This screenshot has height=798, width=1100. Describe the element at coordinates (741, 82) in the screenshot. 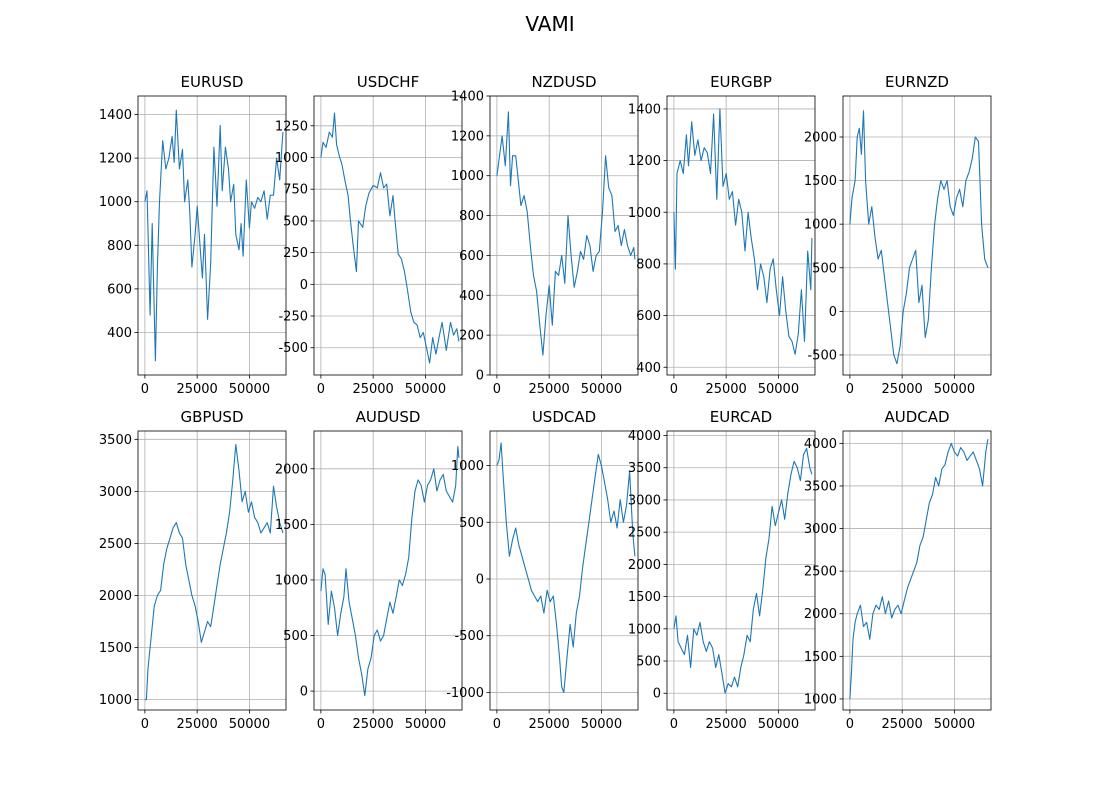

I see `subplot-title: EURGBP` at that location.